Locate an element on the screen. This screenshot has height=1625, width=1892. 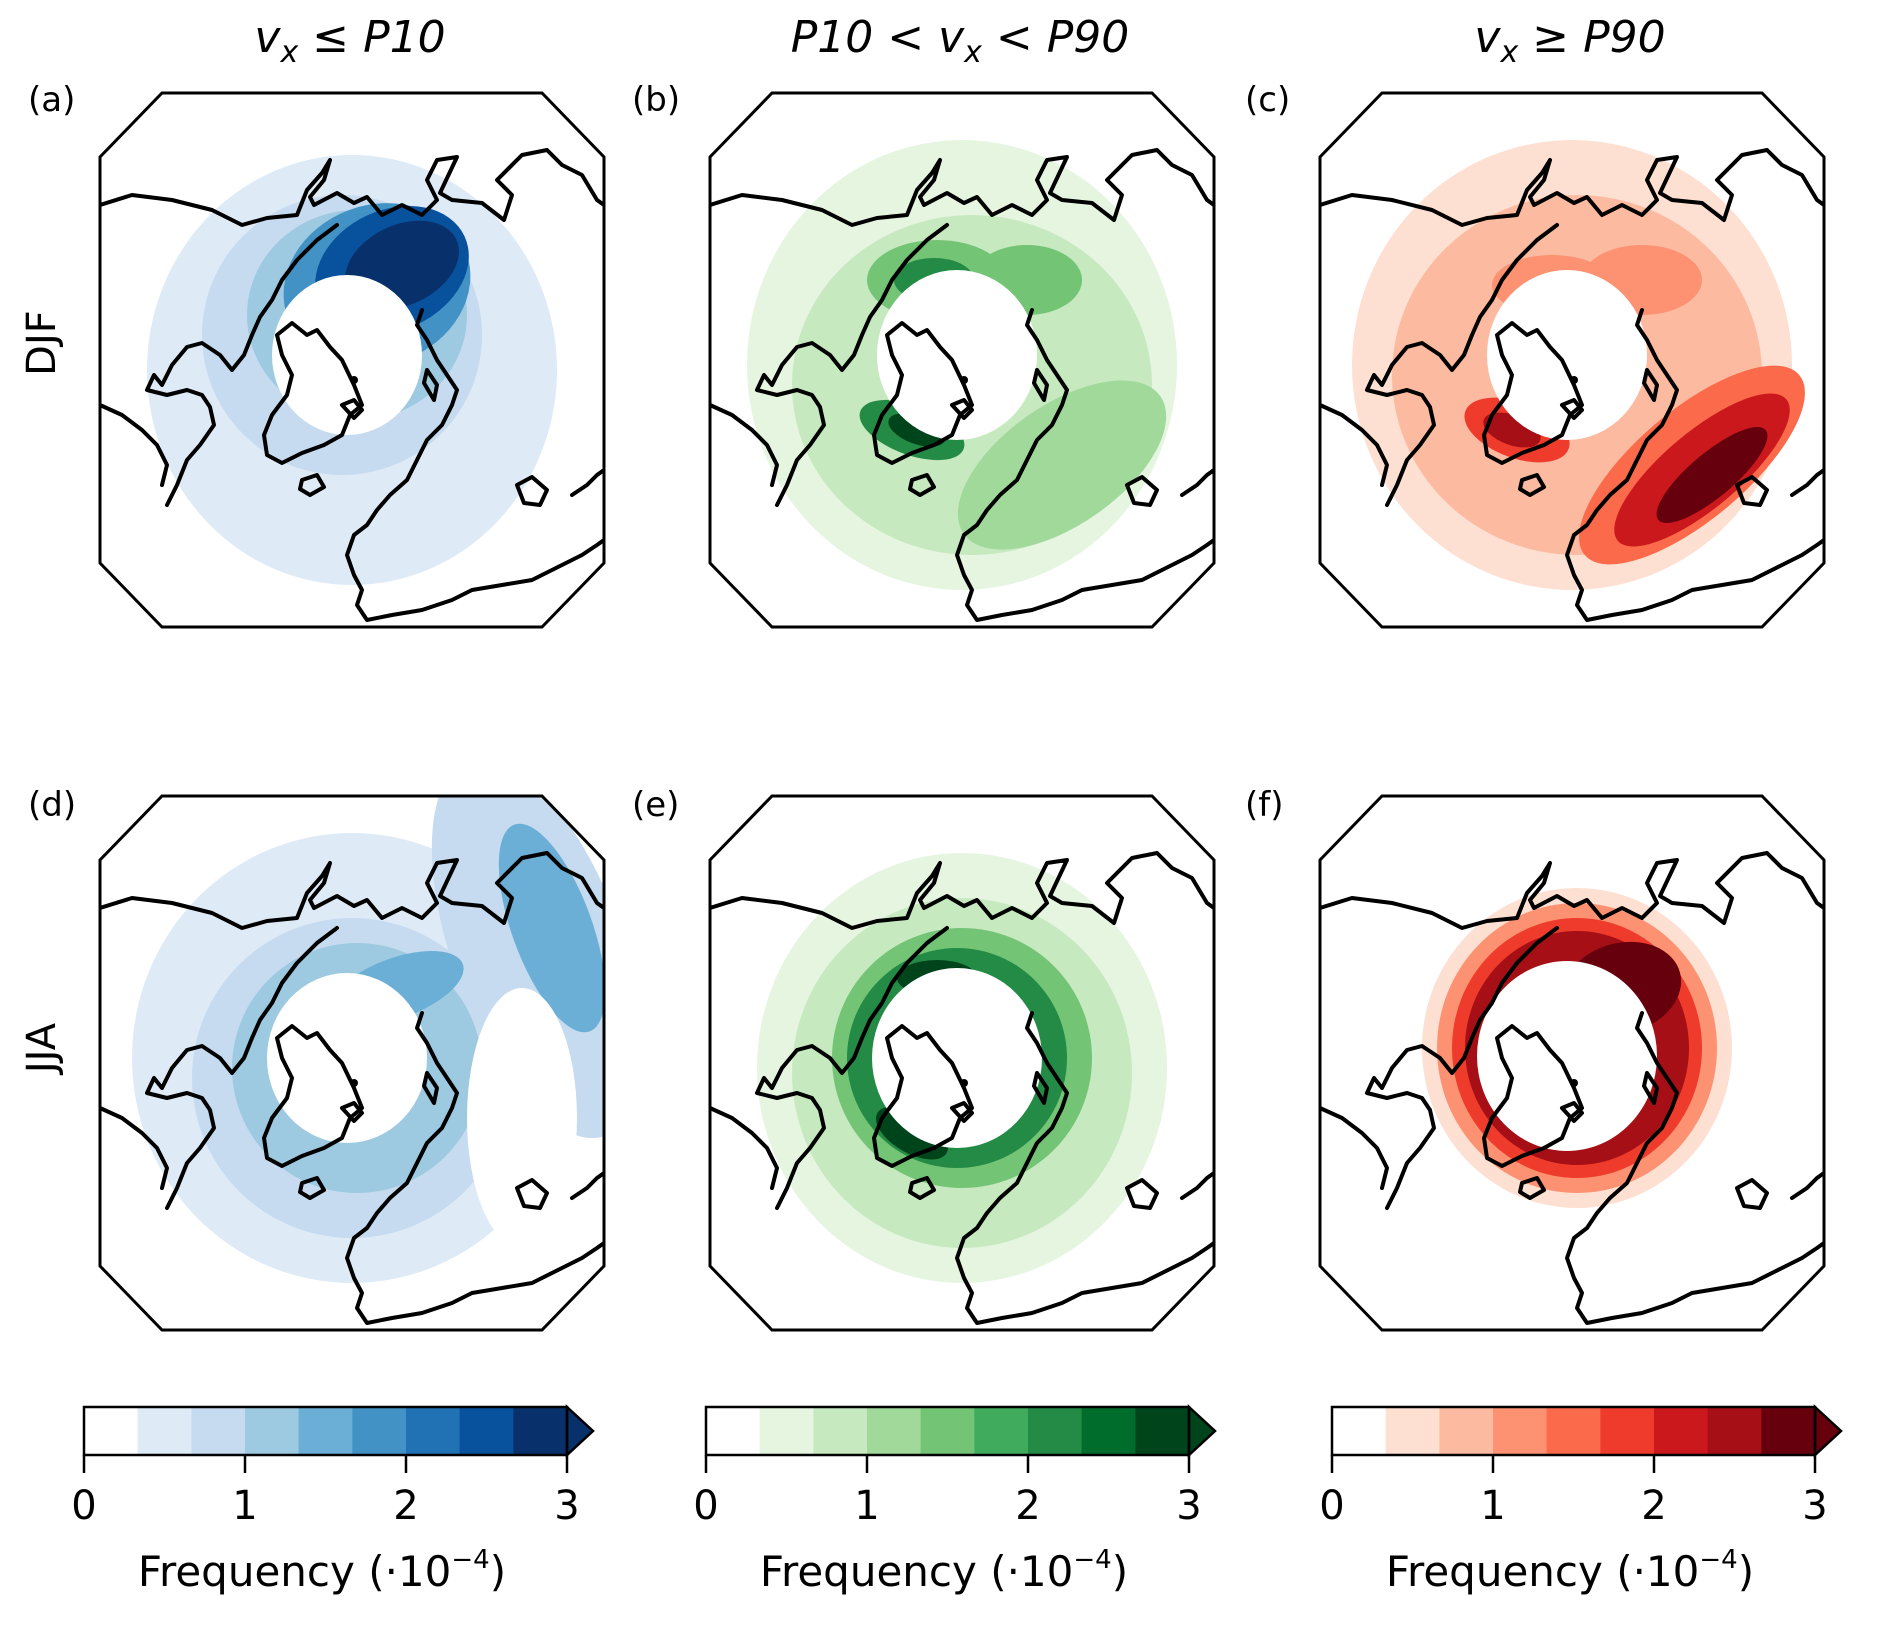
colorbar-greens-label: Frequency (·10−4) is located at coordinates (944, 1570).